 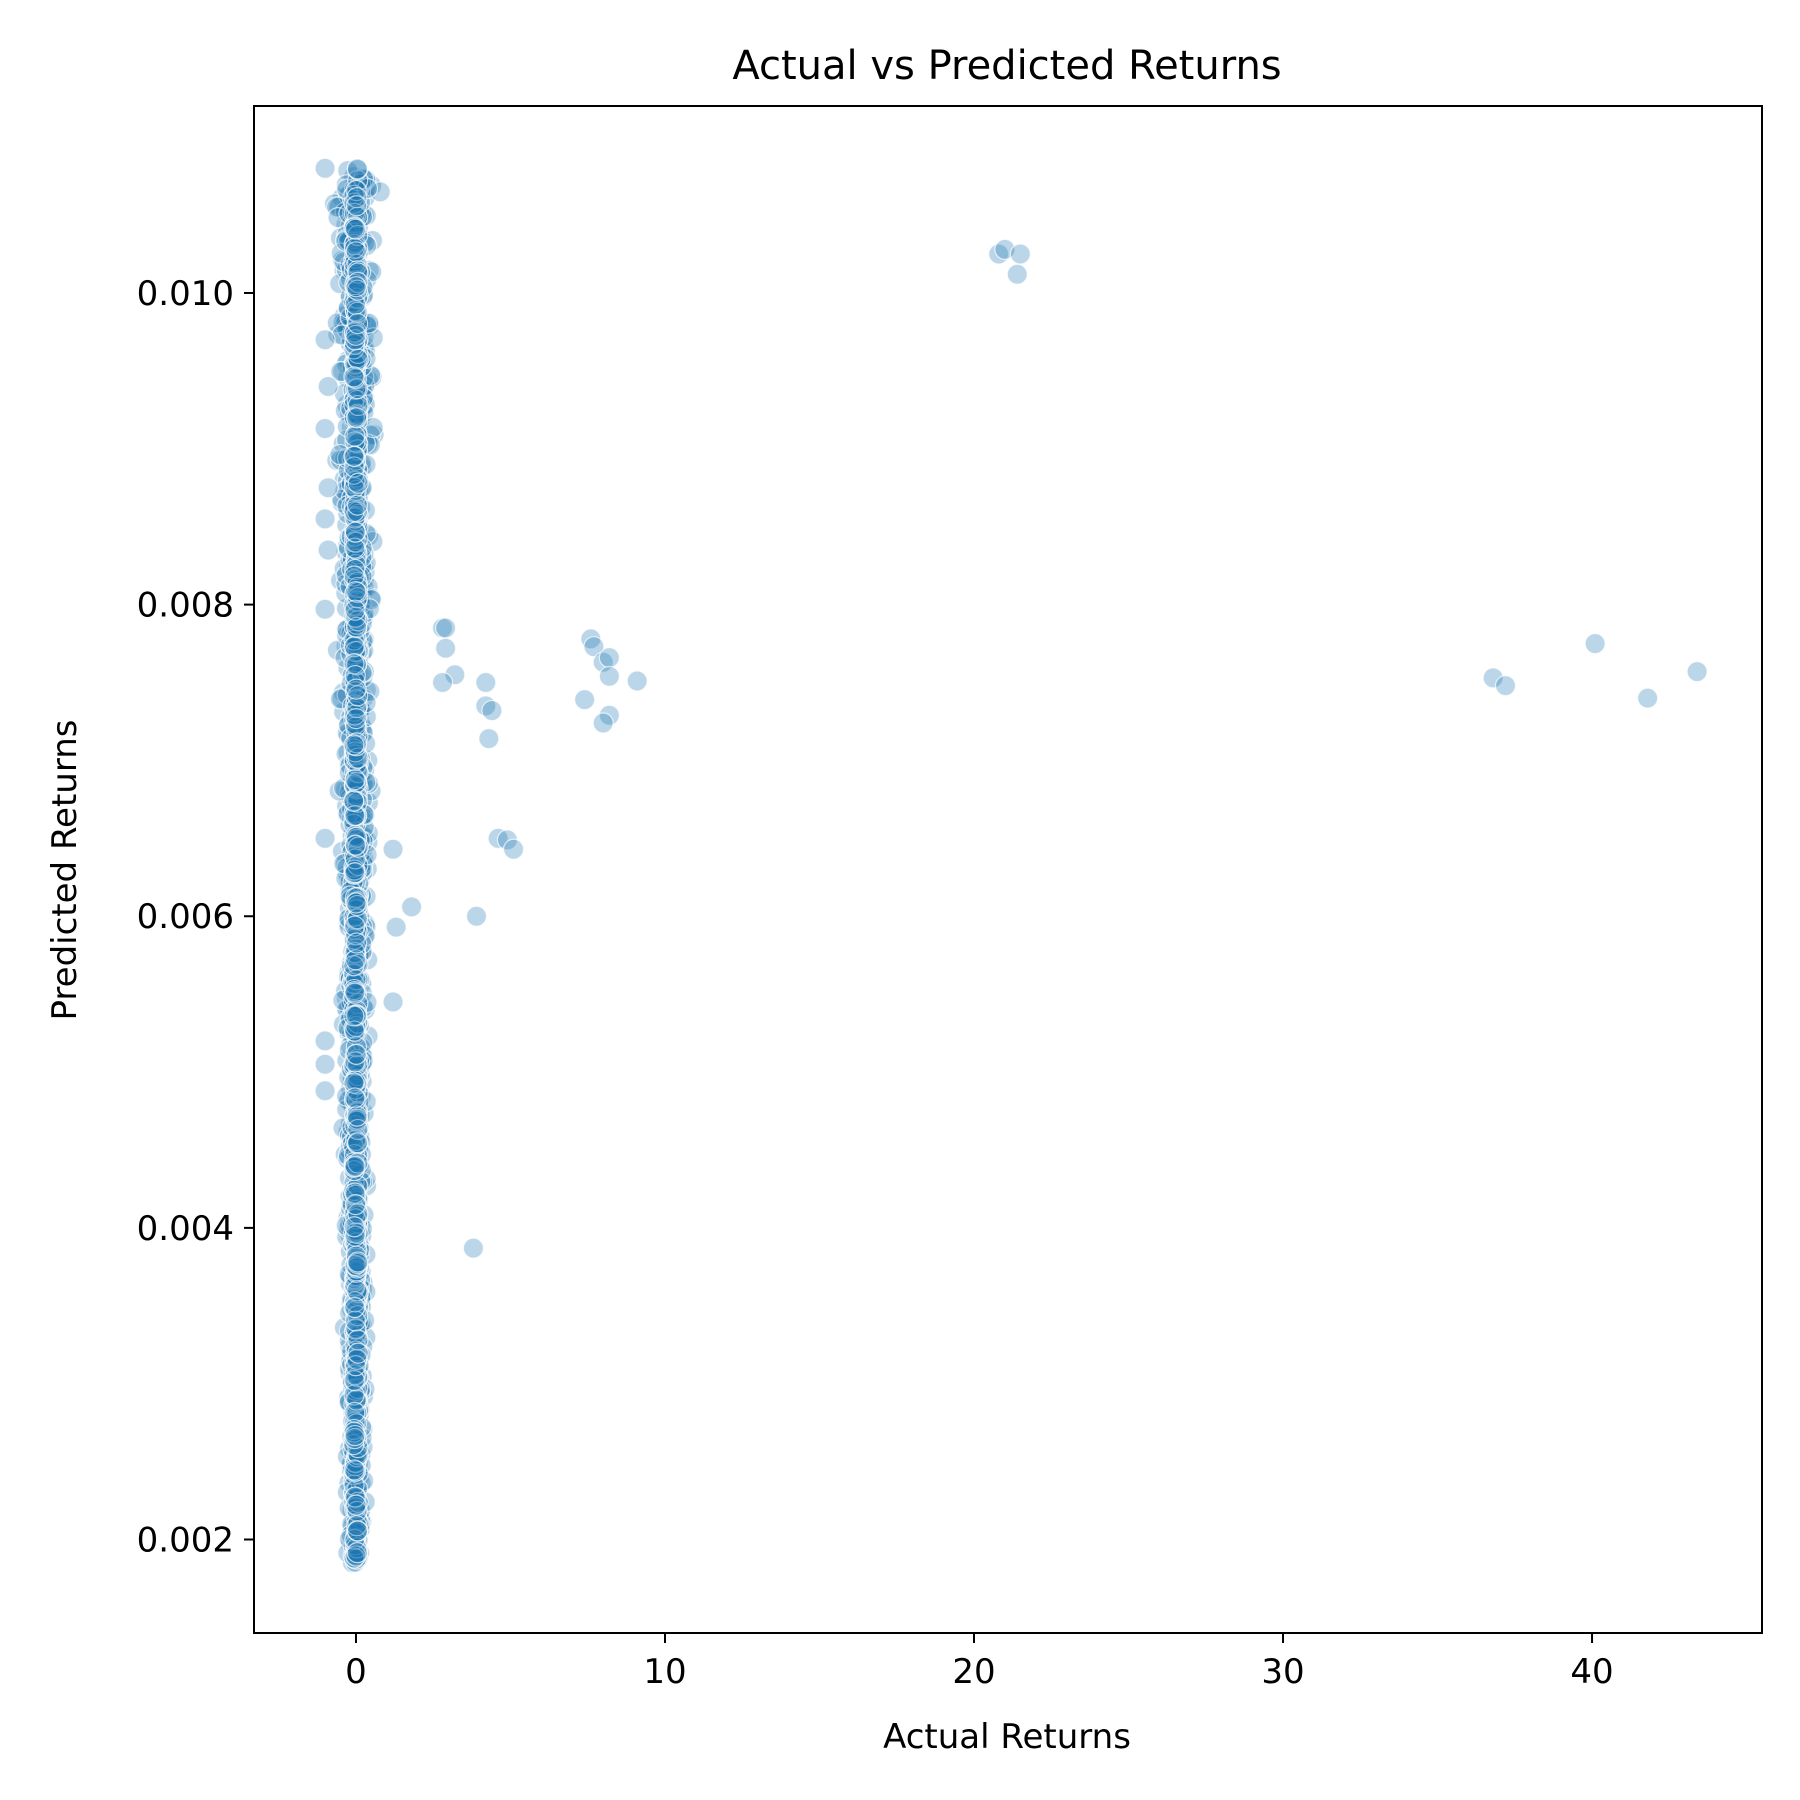 What do you see at coordinates (185, 1229) in the screenshot?
I see `y-tick-label: 0.004` at bounding box center [185, 1229].